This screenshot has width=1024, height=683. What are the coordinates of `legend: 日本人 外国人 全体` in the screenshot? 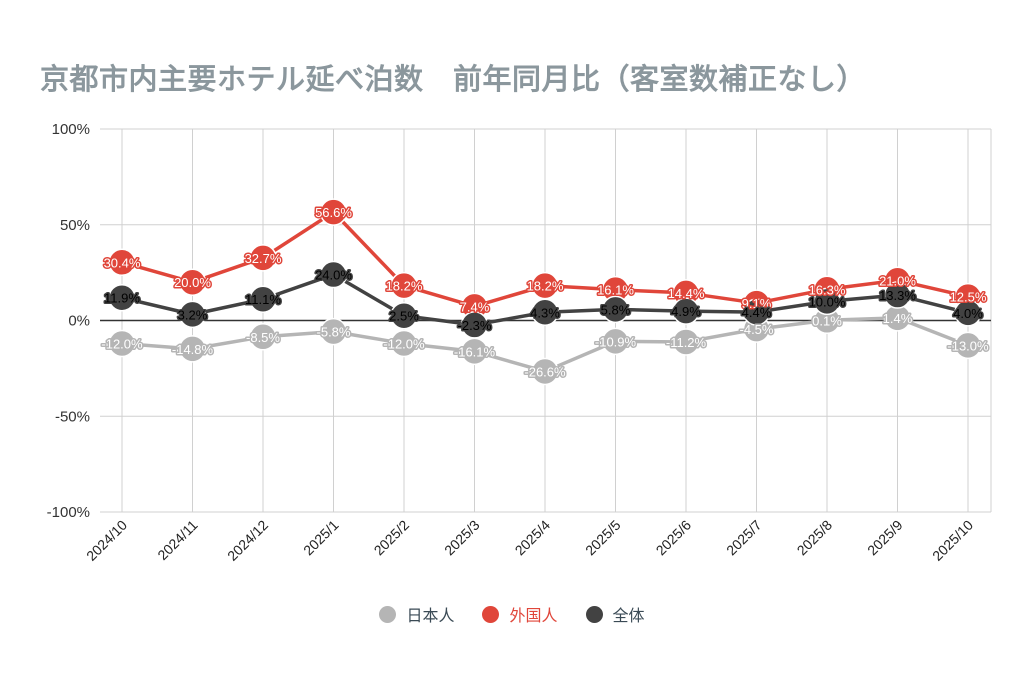 It's located at (512, 614).